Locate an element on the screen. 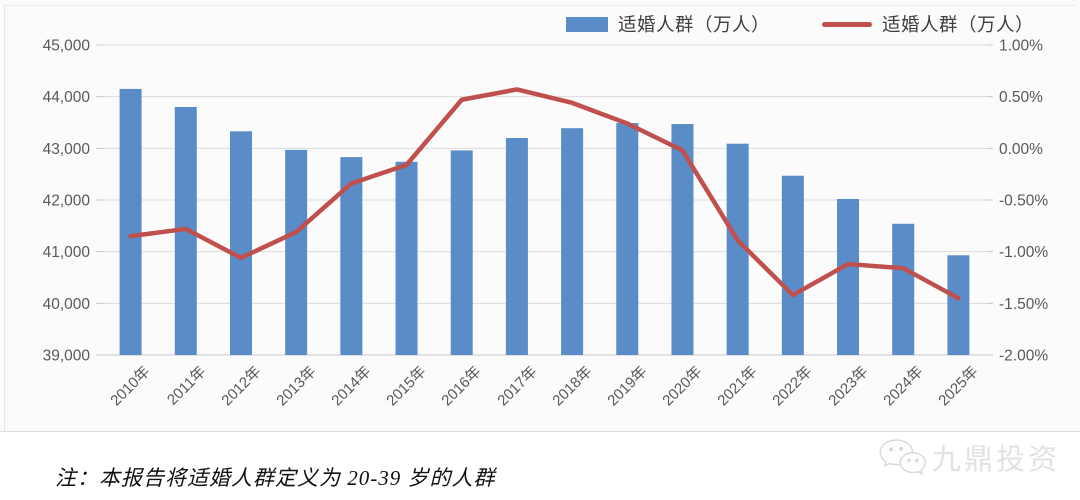 This screenshot has height=500, width=1080. legend-item-line-series: 适婚人群（万人） is located at coordinates (928, 24).